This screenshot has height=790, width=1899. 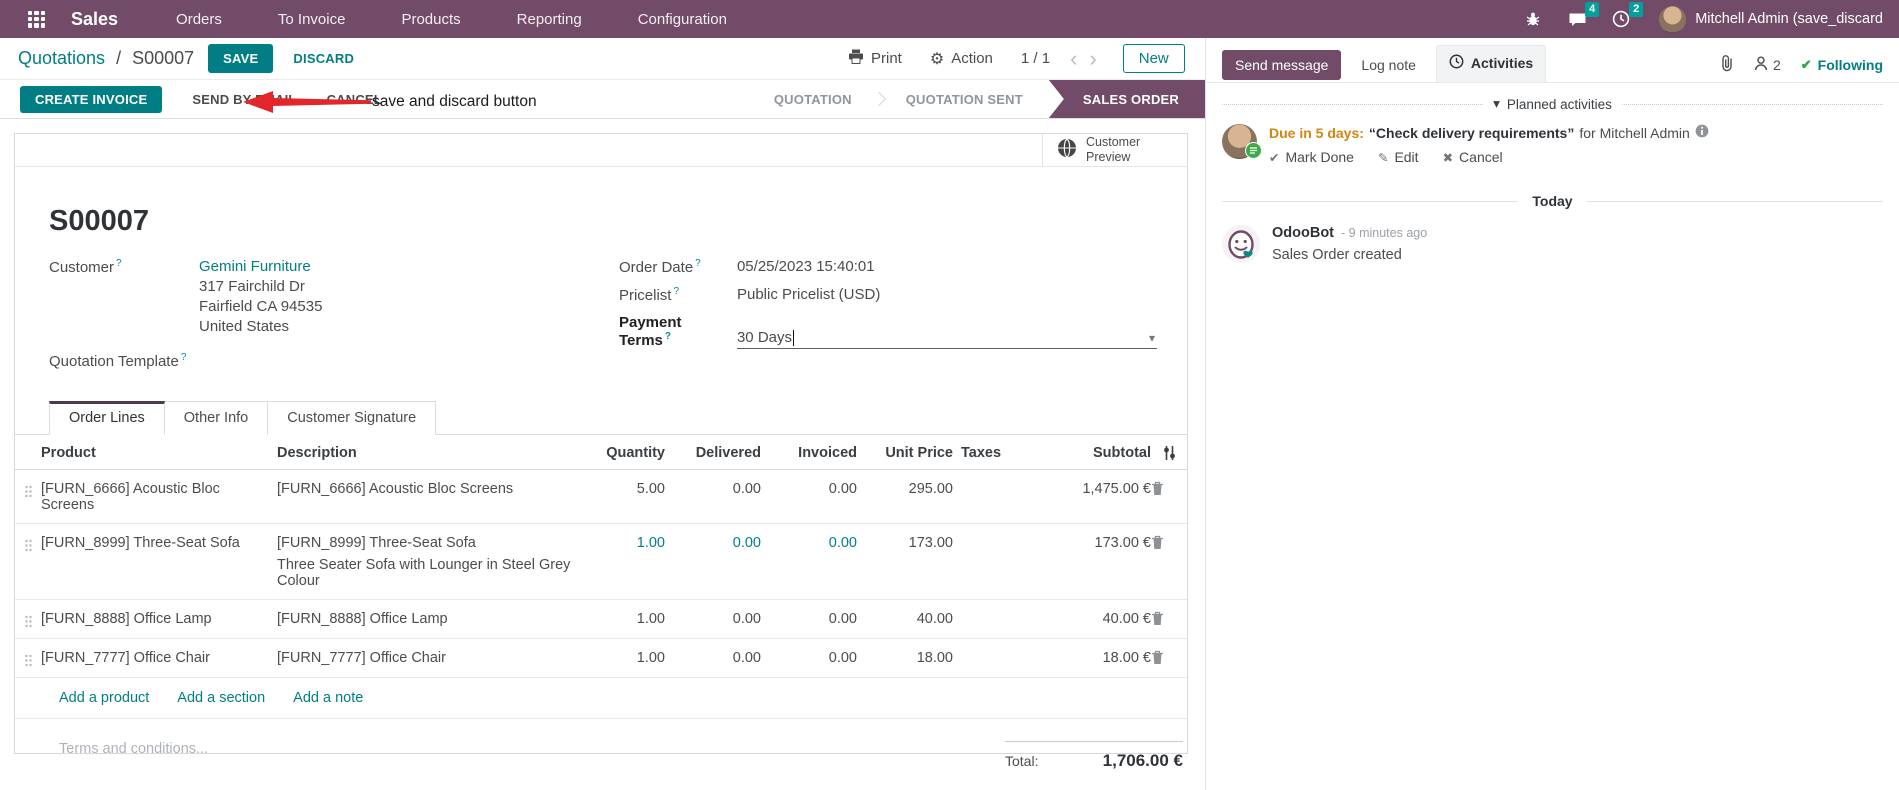 I want to click on new-button: New, so click(x=1153, y=58).